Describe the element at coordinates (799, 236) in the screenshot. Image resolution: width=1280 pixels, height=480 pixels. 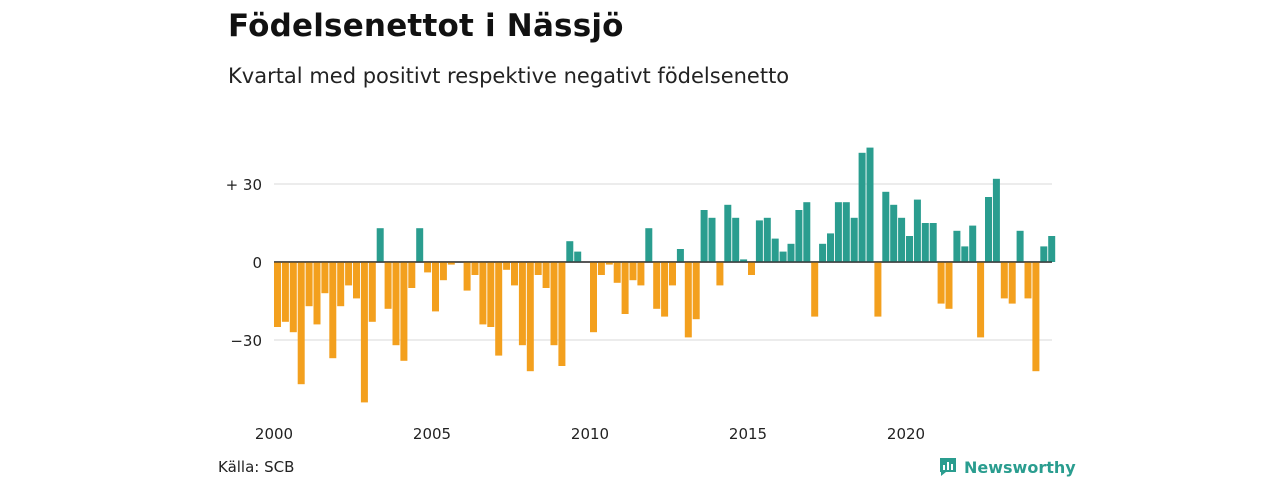
I see `bar-2016-q3` at that location.